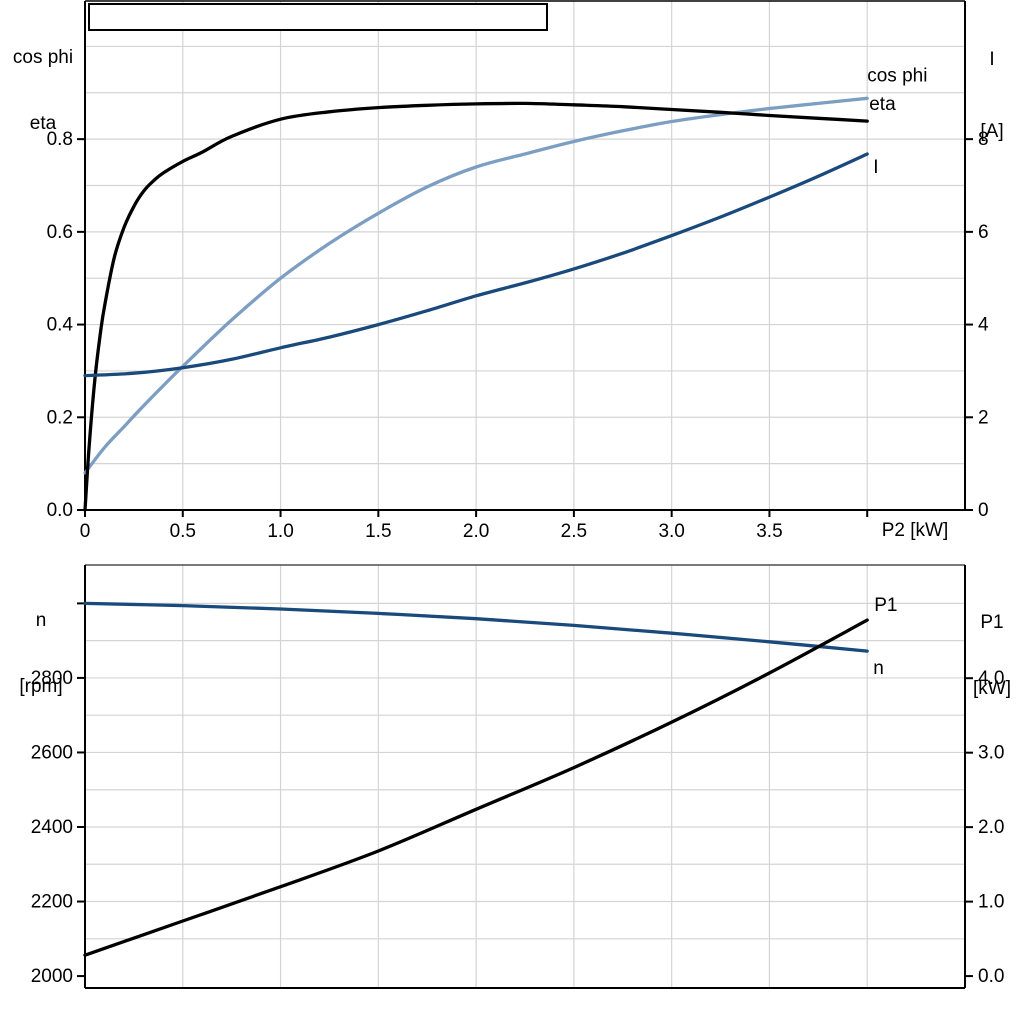  What do you see at coordinates (991, 827) in the screenshot?
I see `right-tick-label: 2.0` at bounding box center [991, 827].